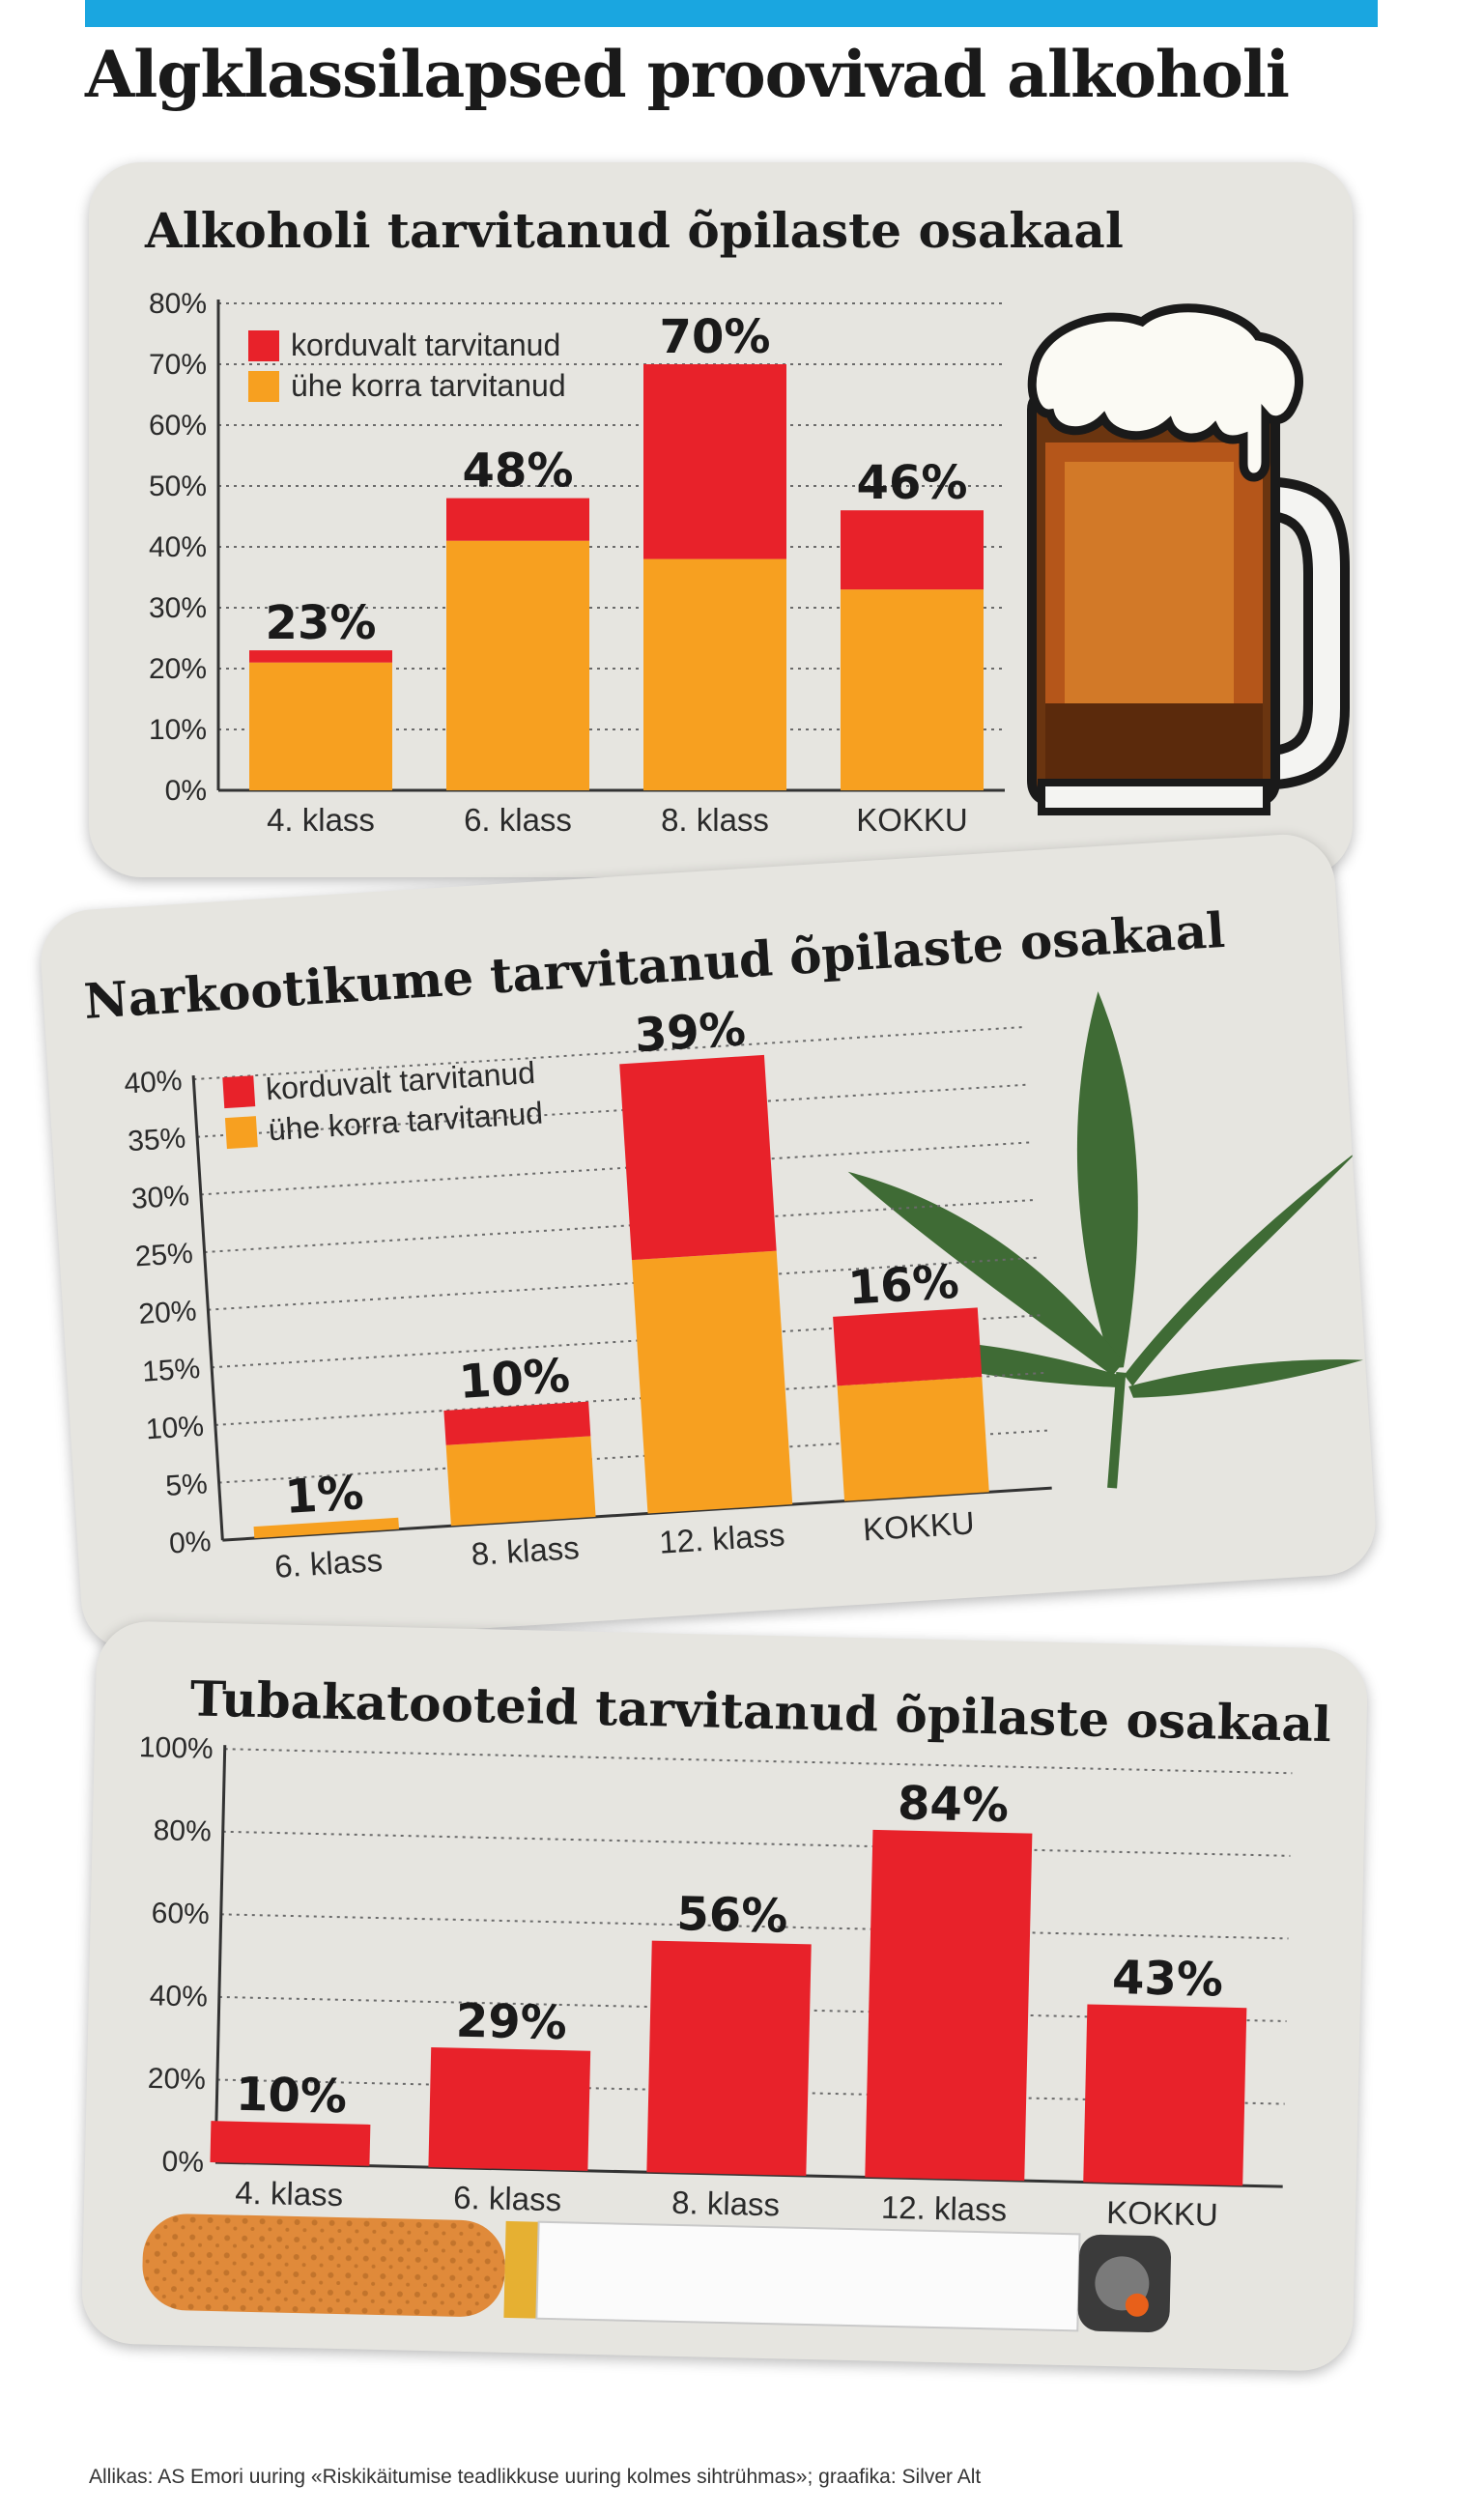 Image resolution: width=1484 pixels, height=2513 pixels. Describe the element at coordinates (1189, 559) in the screenshot. I see `beer-mug-icon` at that location.